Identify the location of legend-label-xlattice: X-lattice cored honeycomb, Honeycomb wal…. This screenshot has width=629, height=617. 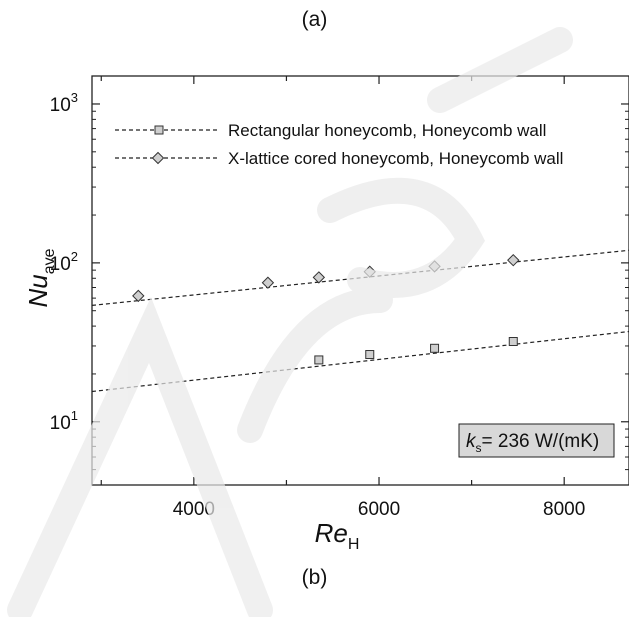
(395, 158).